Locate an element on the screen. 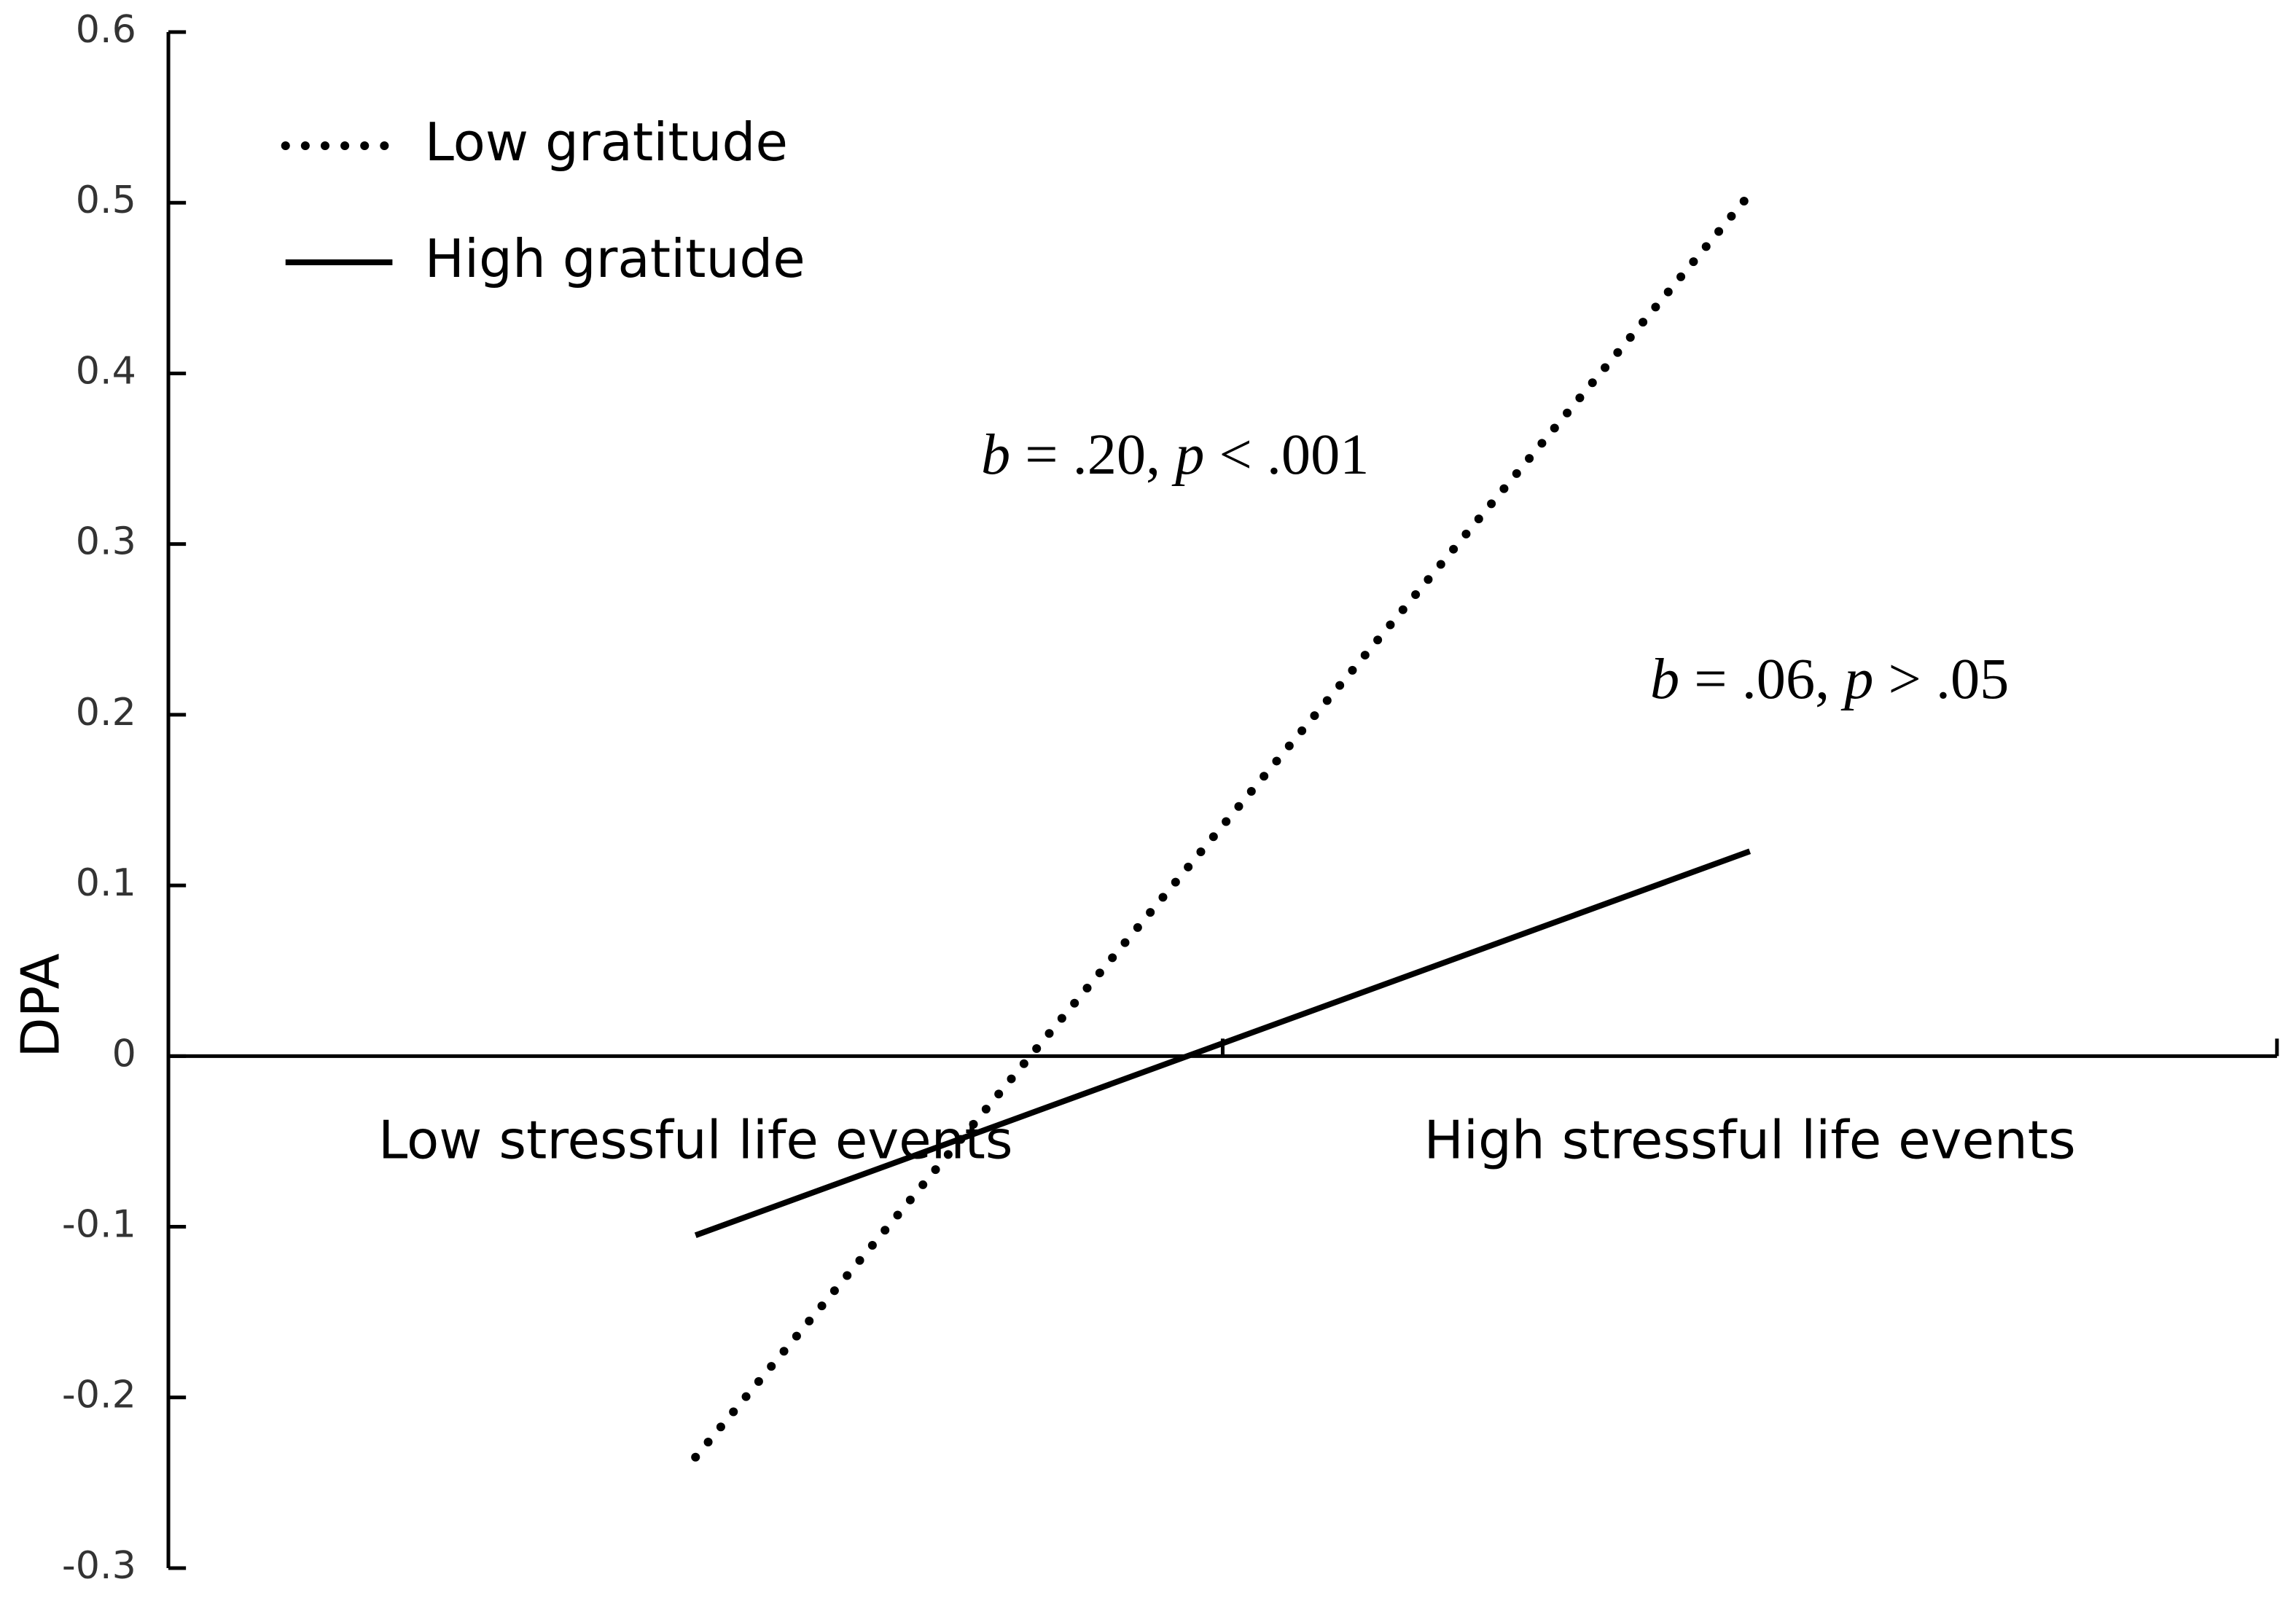 Image resolution: width=2296 pixels, height=1606 pixels. y-tick-label: -0.2 is located at coordinates (99, 1395).